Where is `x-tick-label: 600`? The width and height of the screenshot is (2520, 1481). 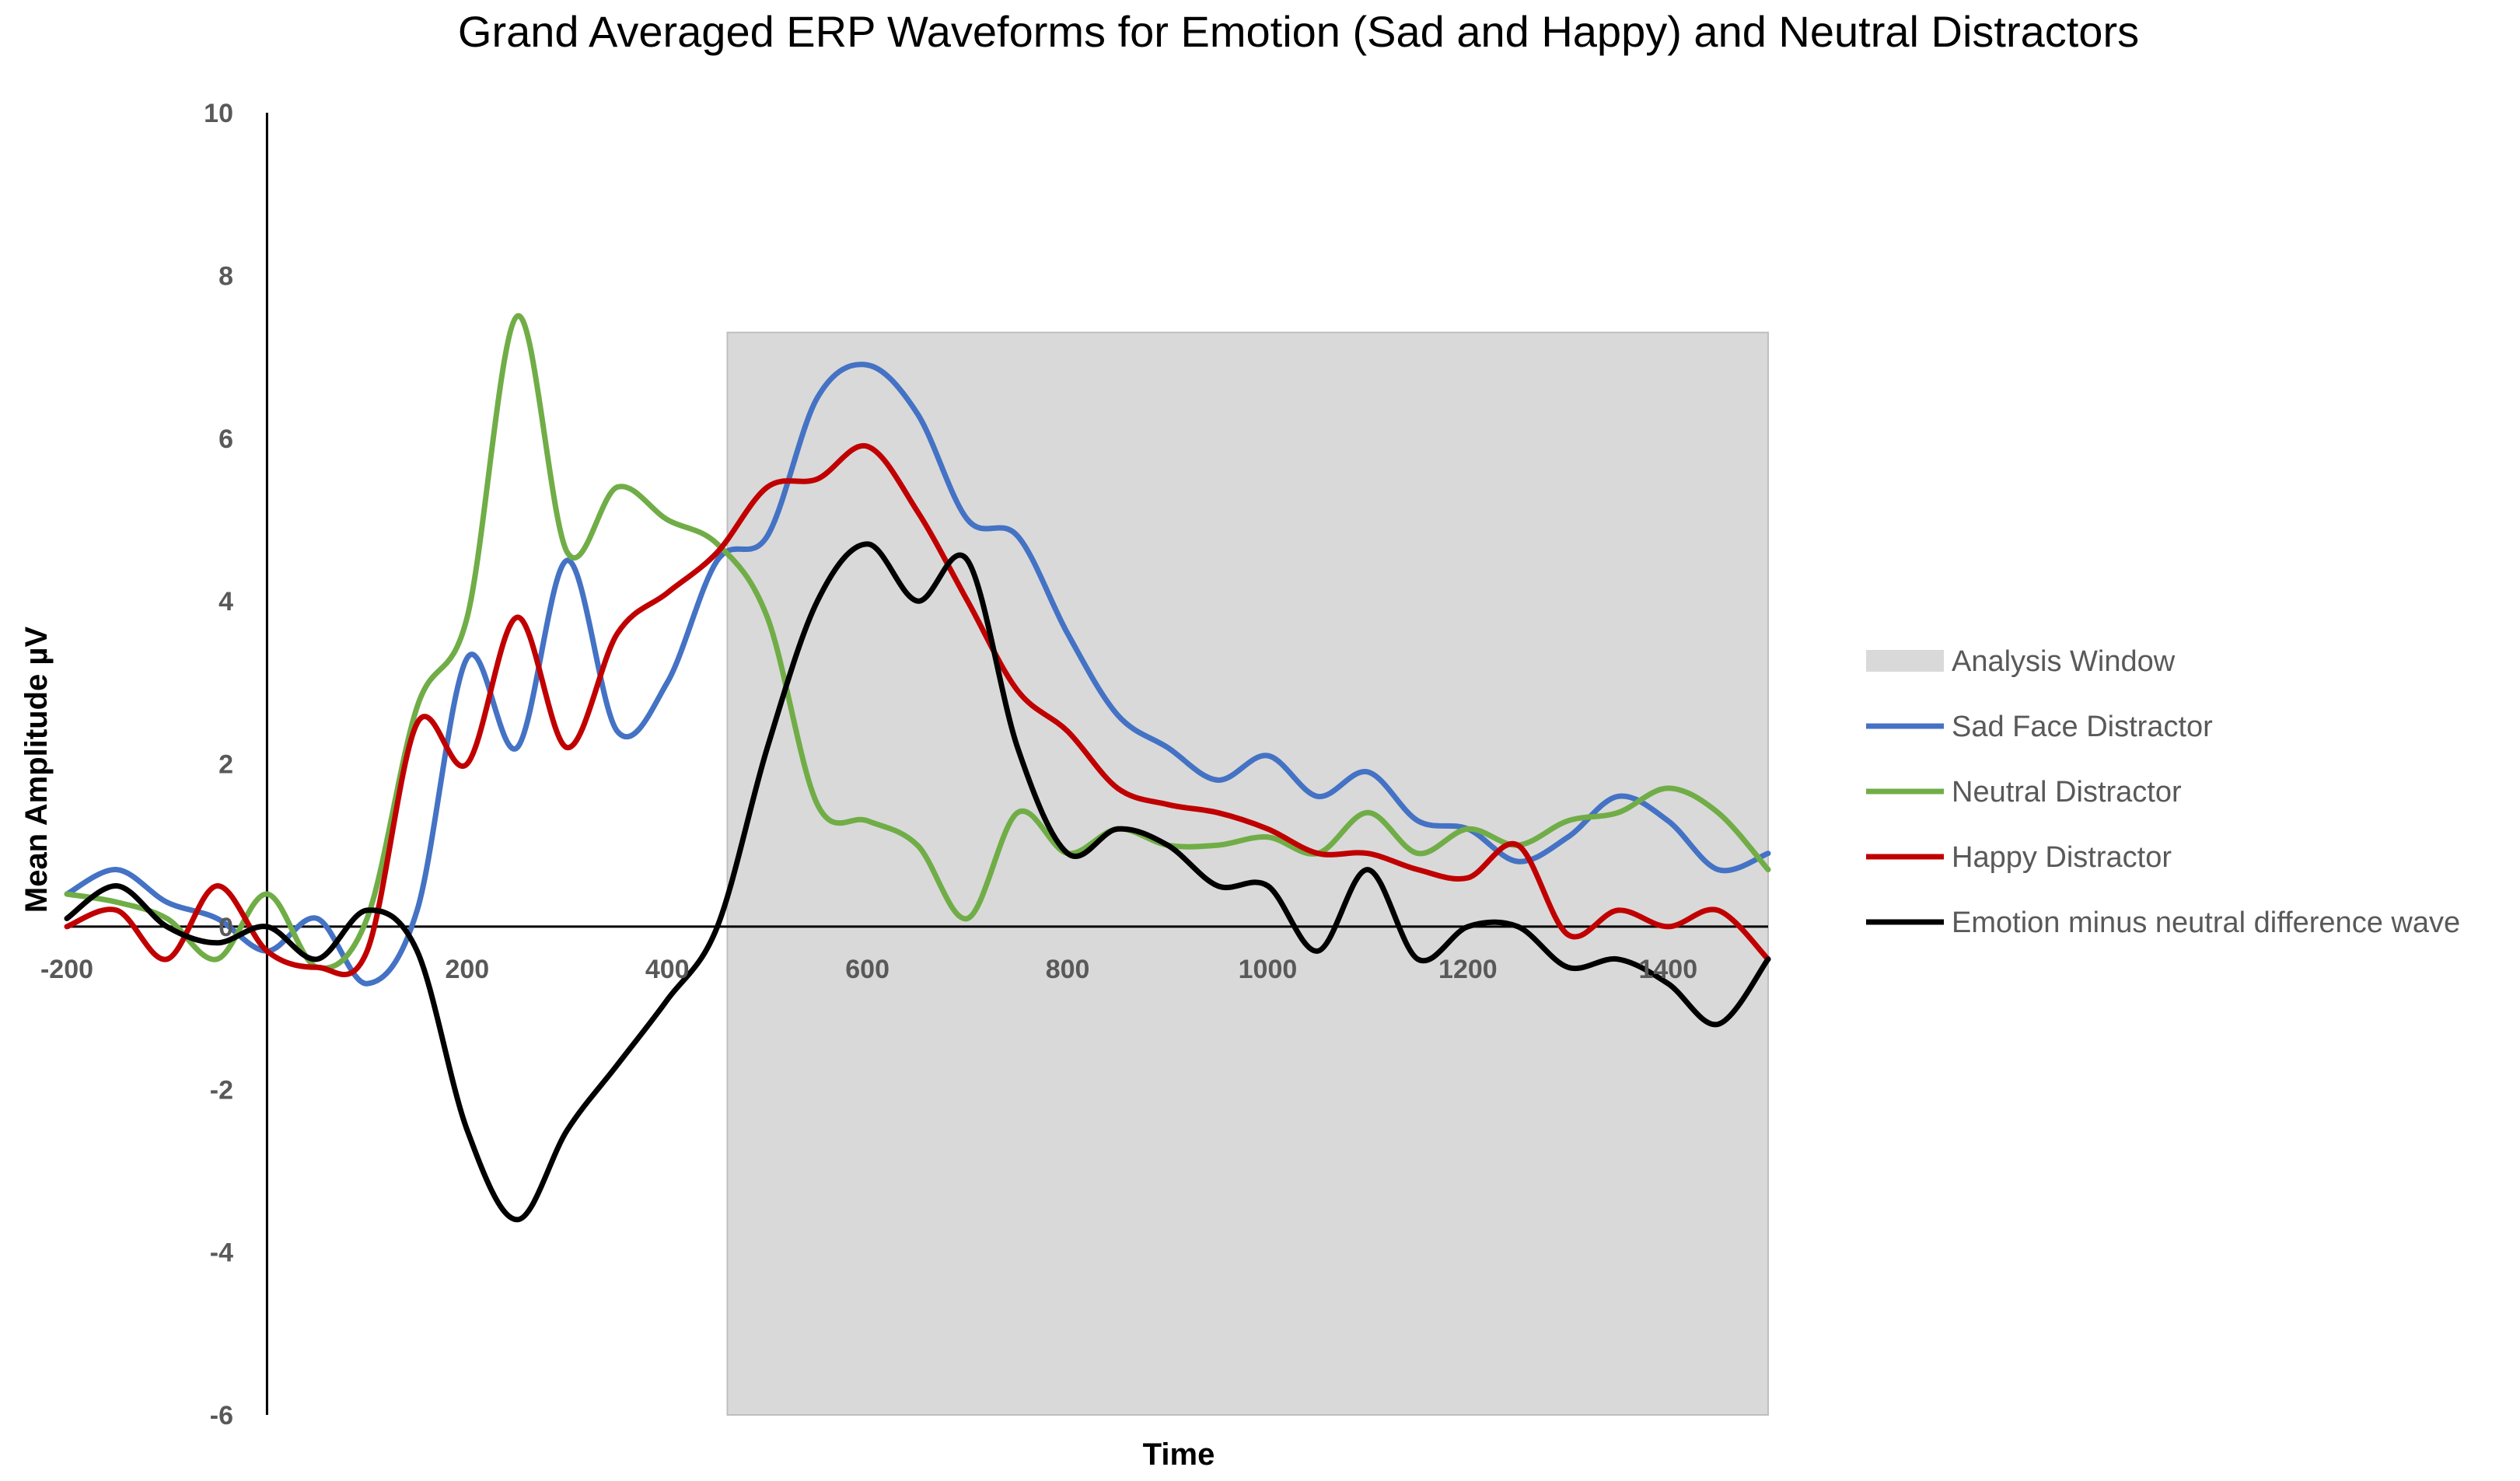
x-tick-label: 600 is located at coordinates (867, 970).